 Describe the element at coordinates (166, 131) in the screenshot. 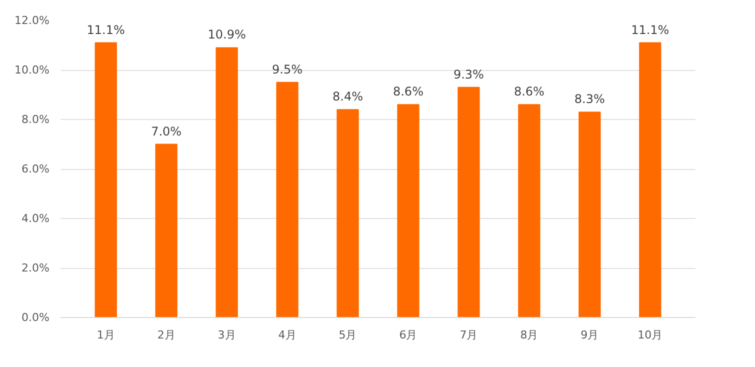

I see `data-label: 7.0%` at that location.